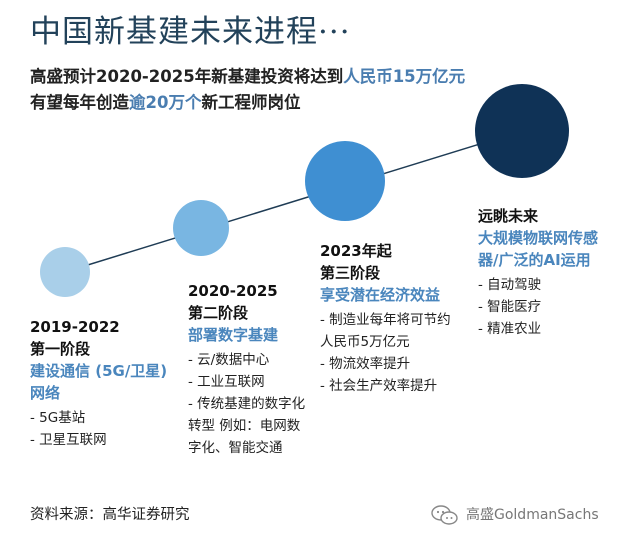 Image resolution: width=640 pixels, height=546 pixels. I want to click on stage-years: 2023年起, so click(356, 251).